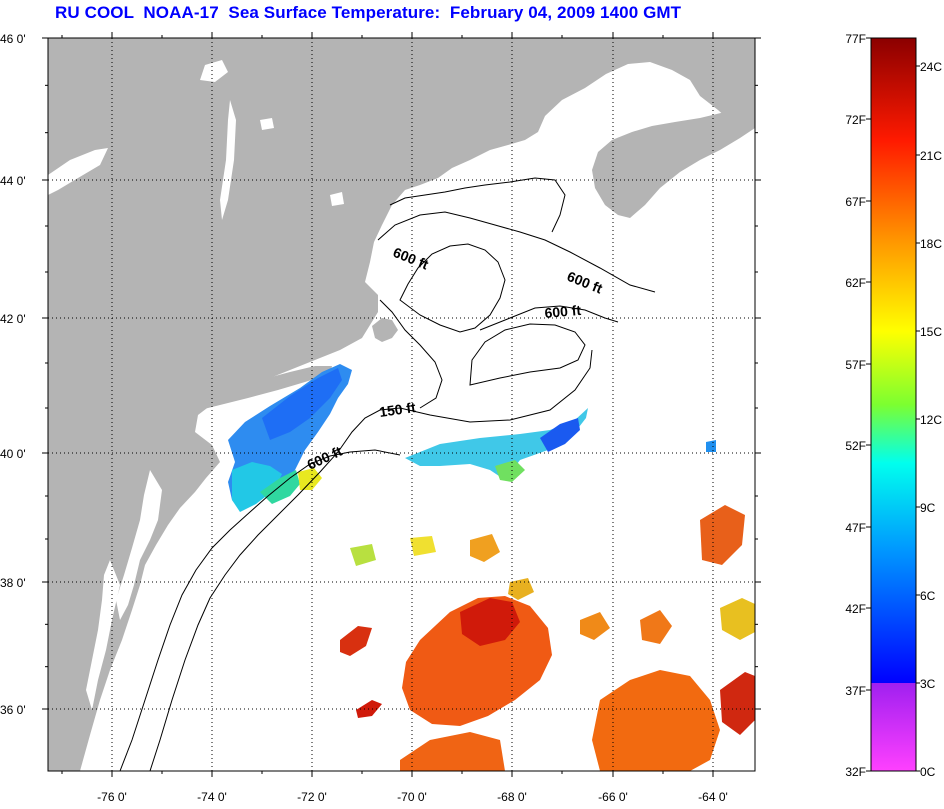 The width and height of the screenshot is (944, 809). What do you see at coordinates (13, 181) in the screenshot?
I see `lat-label-44: 44 0'` at bounding box center [13, 181].